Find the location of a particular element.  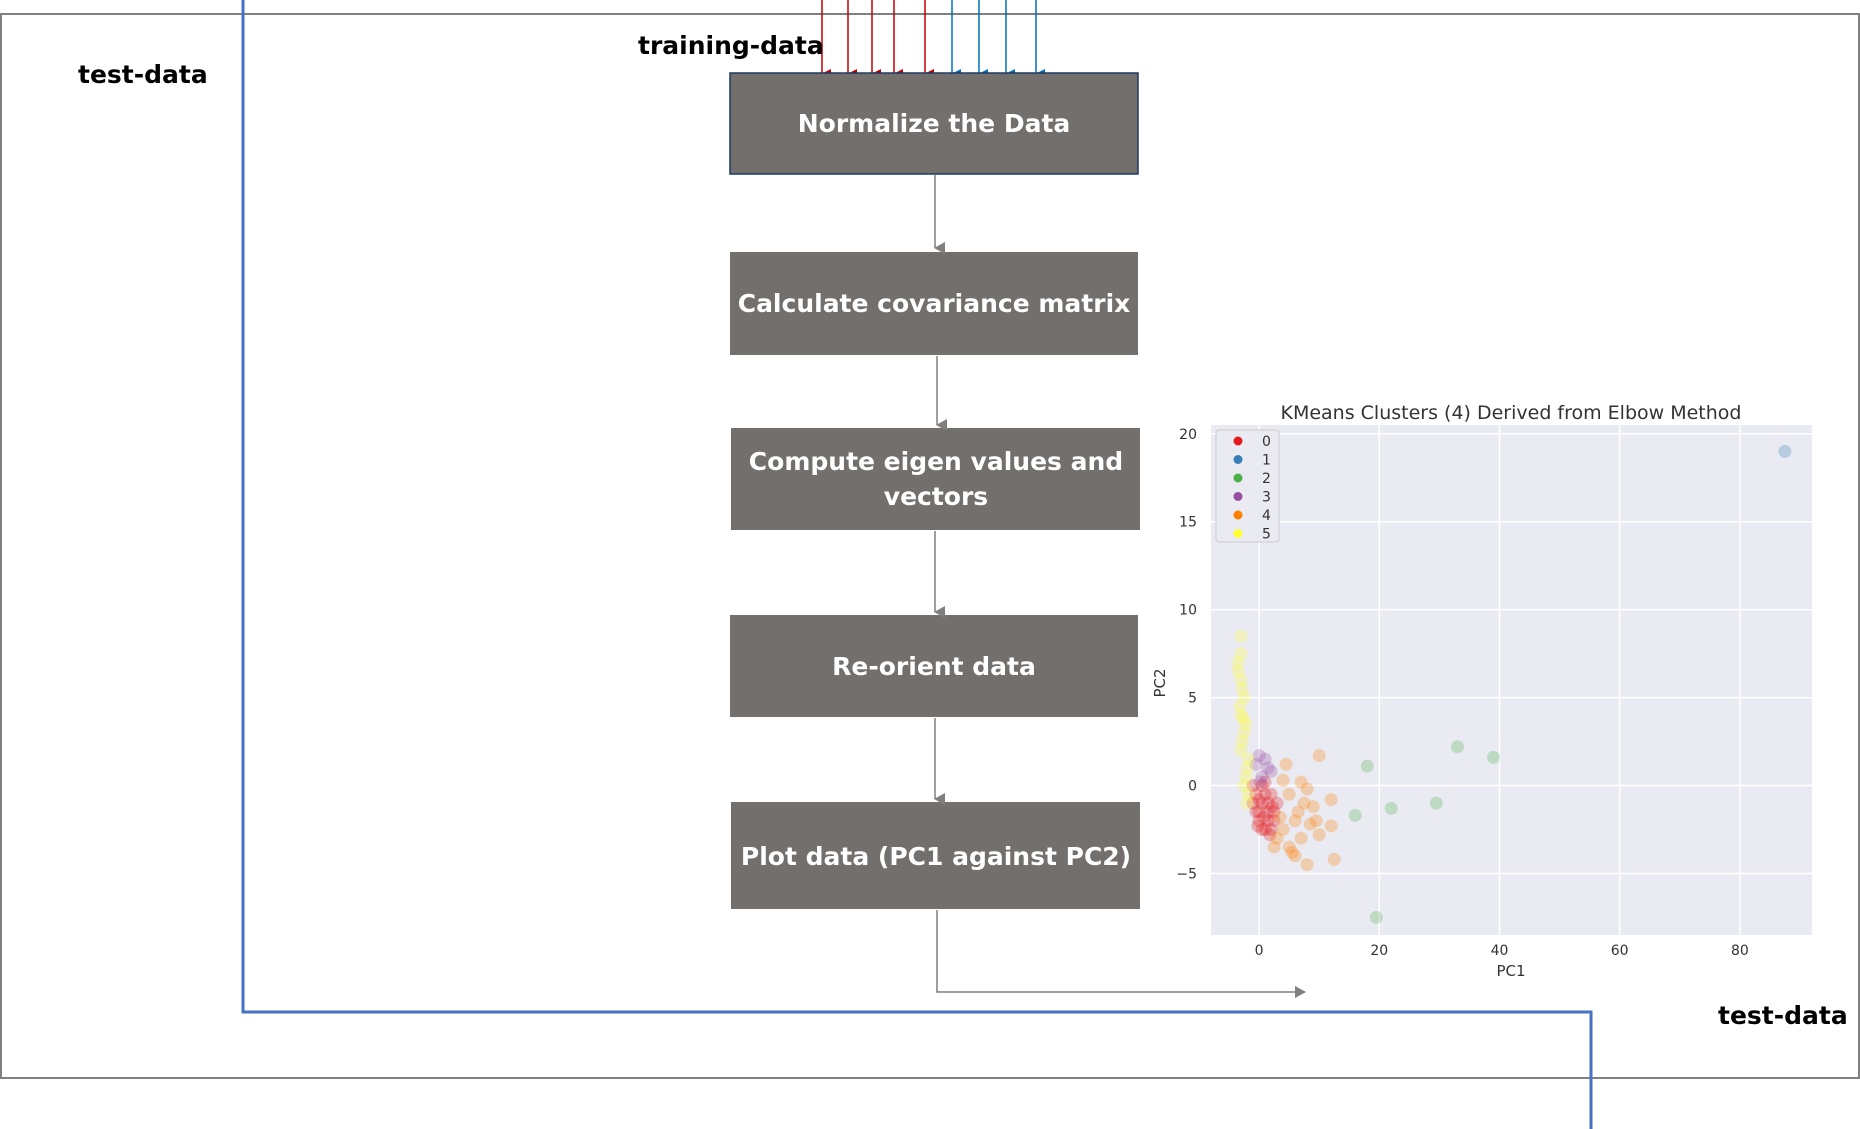

legend-label: 1 is located at coordinates (1266, 461).